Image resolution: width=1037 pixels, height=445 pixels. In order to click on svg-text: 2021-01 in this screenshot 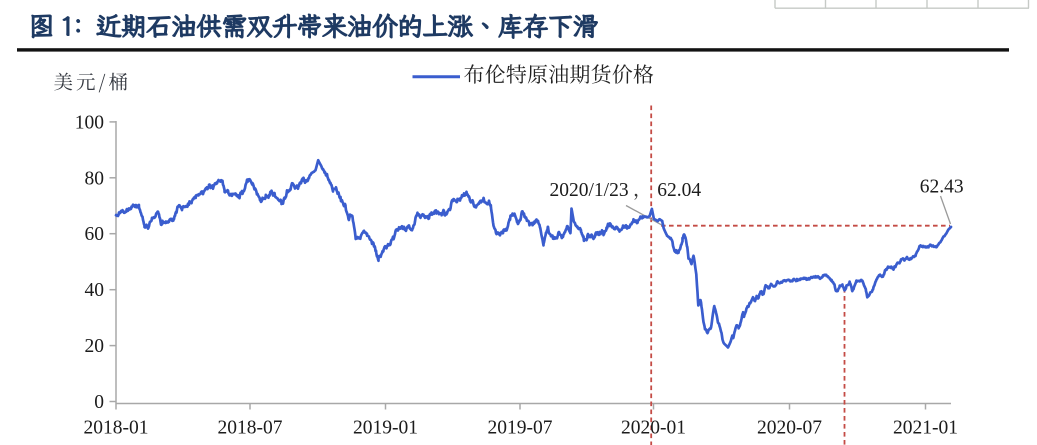, I will do `click(925, 428)`.